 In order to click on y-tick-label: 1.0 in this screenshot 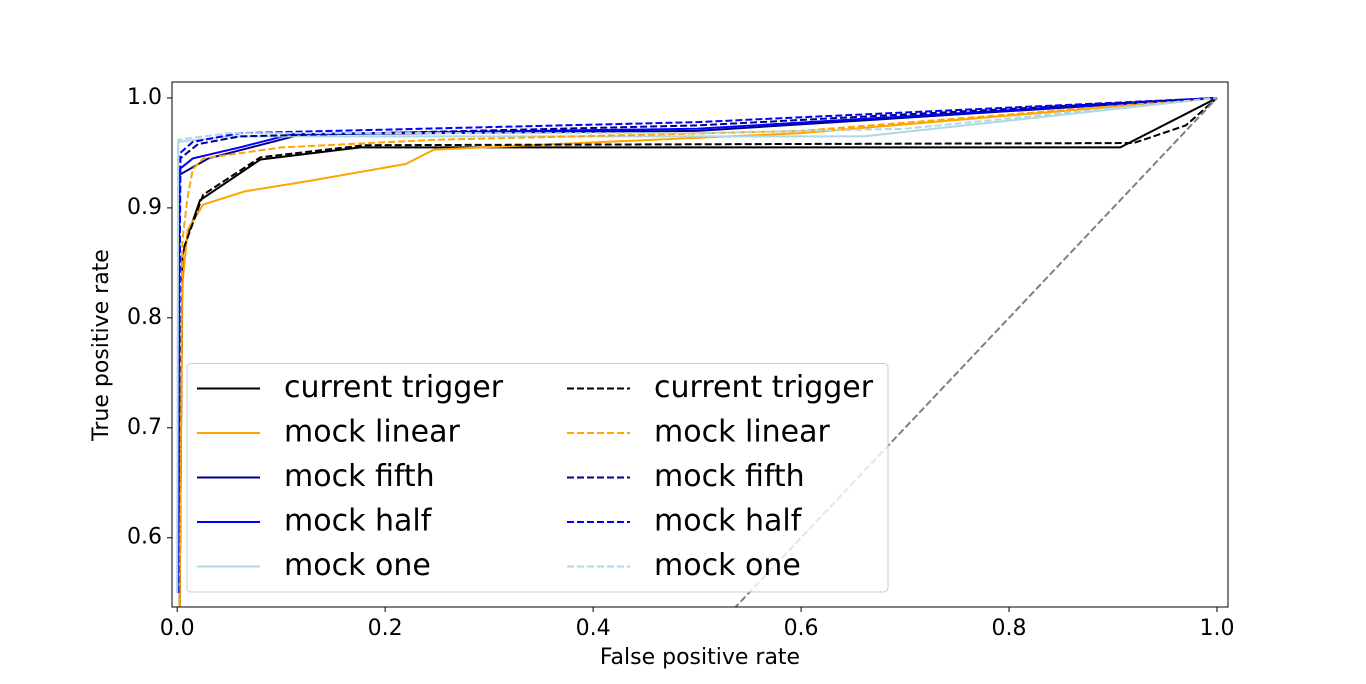, I will do `click(144, 97)`.